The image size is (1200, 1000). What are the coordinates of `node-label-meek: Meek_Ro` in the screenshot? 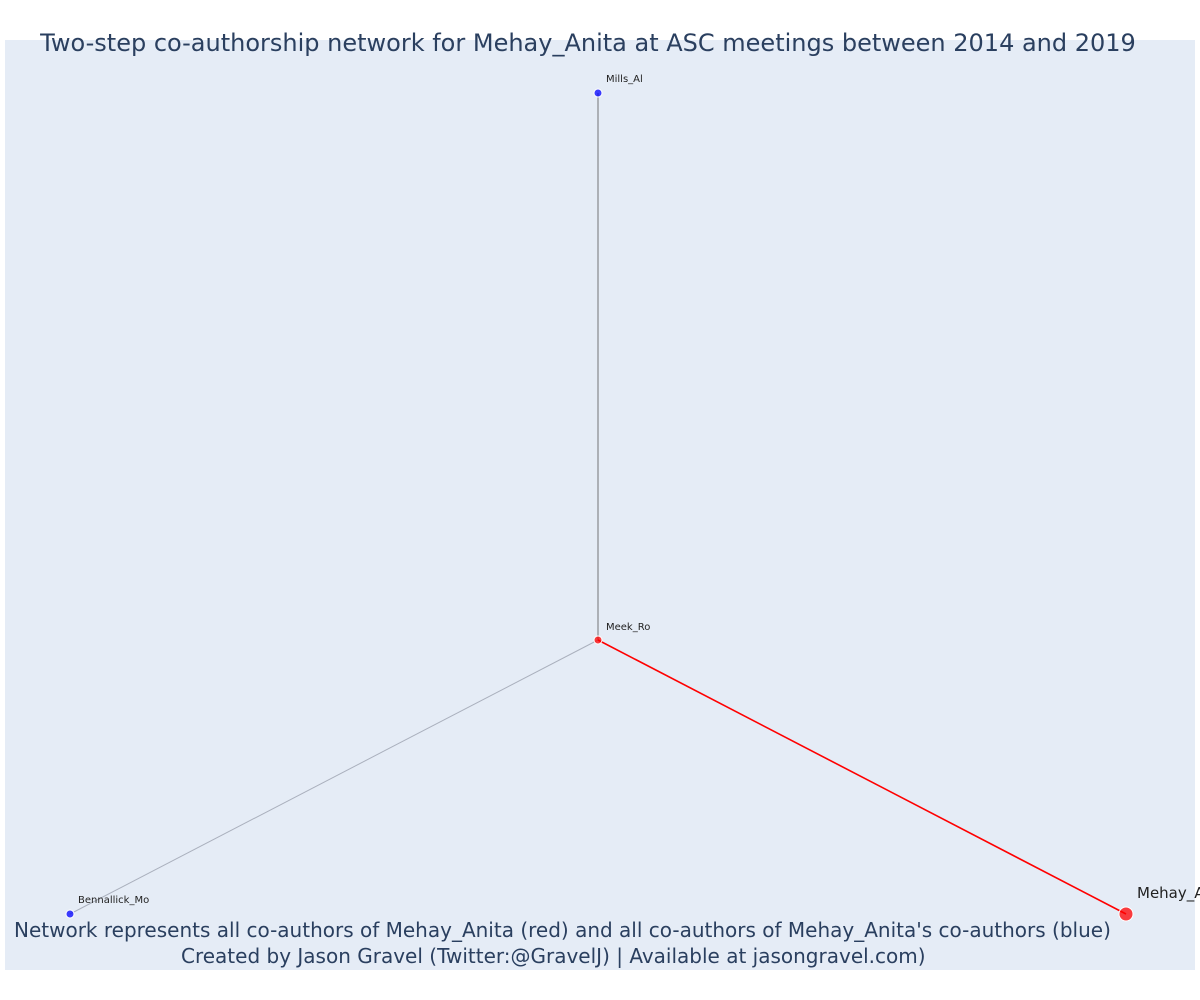 It's located at (628, 627).